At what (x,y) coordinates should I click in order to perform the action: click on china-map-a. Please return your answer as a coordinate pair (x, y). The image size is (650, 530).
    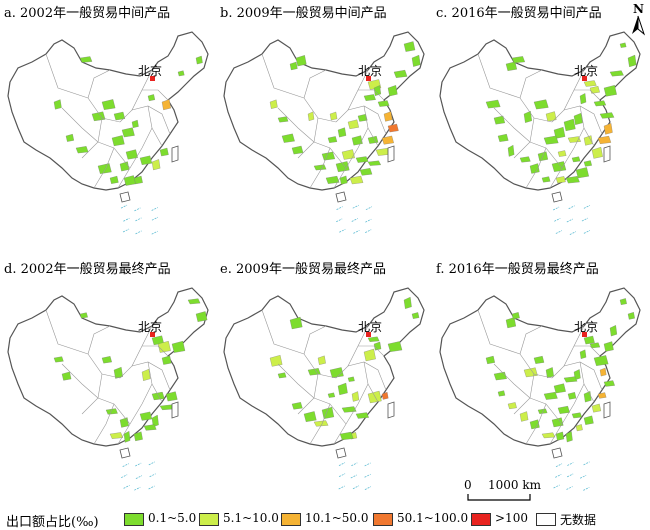
    Looking at the image, I should click on (108, 133).